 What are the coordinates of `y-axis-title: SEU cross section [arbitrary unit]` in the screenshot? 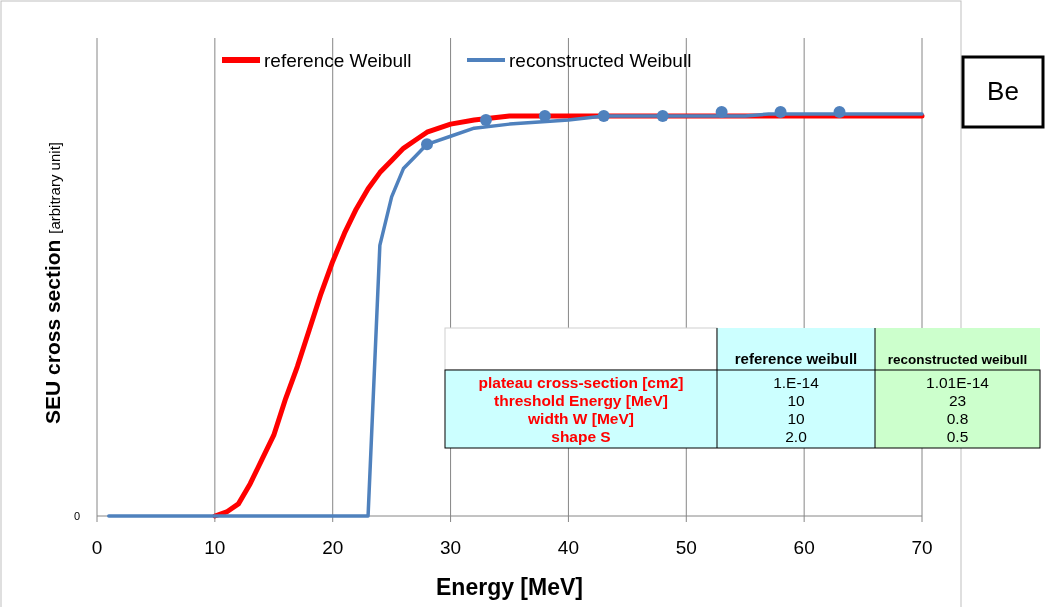 It's located at (52, 283).